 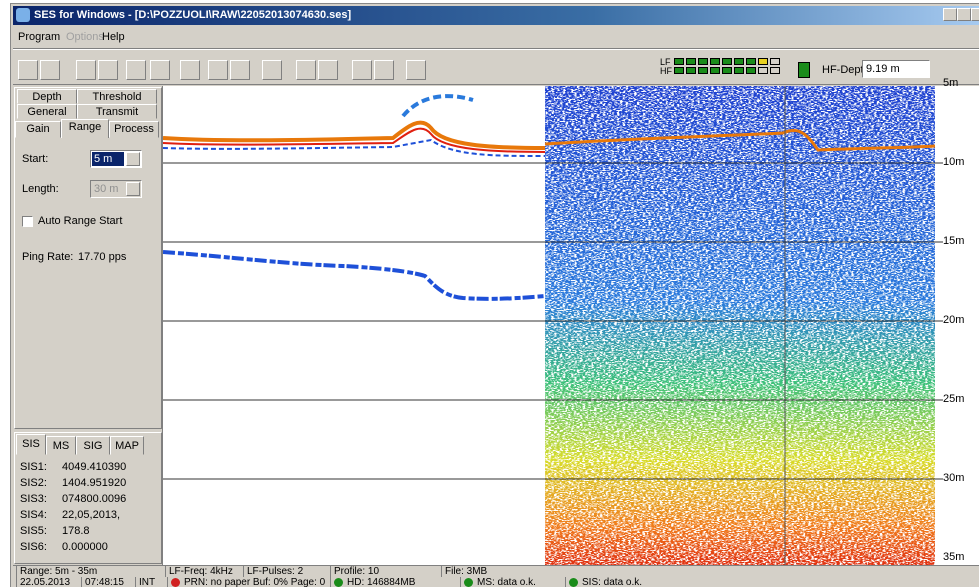 What do you see at coordinates (804, 70) in the screenshot?
I see `status-indicator` at bounding box center [804, 70].